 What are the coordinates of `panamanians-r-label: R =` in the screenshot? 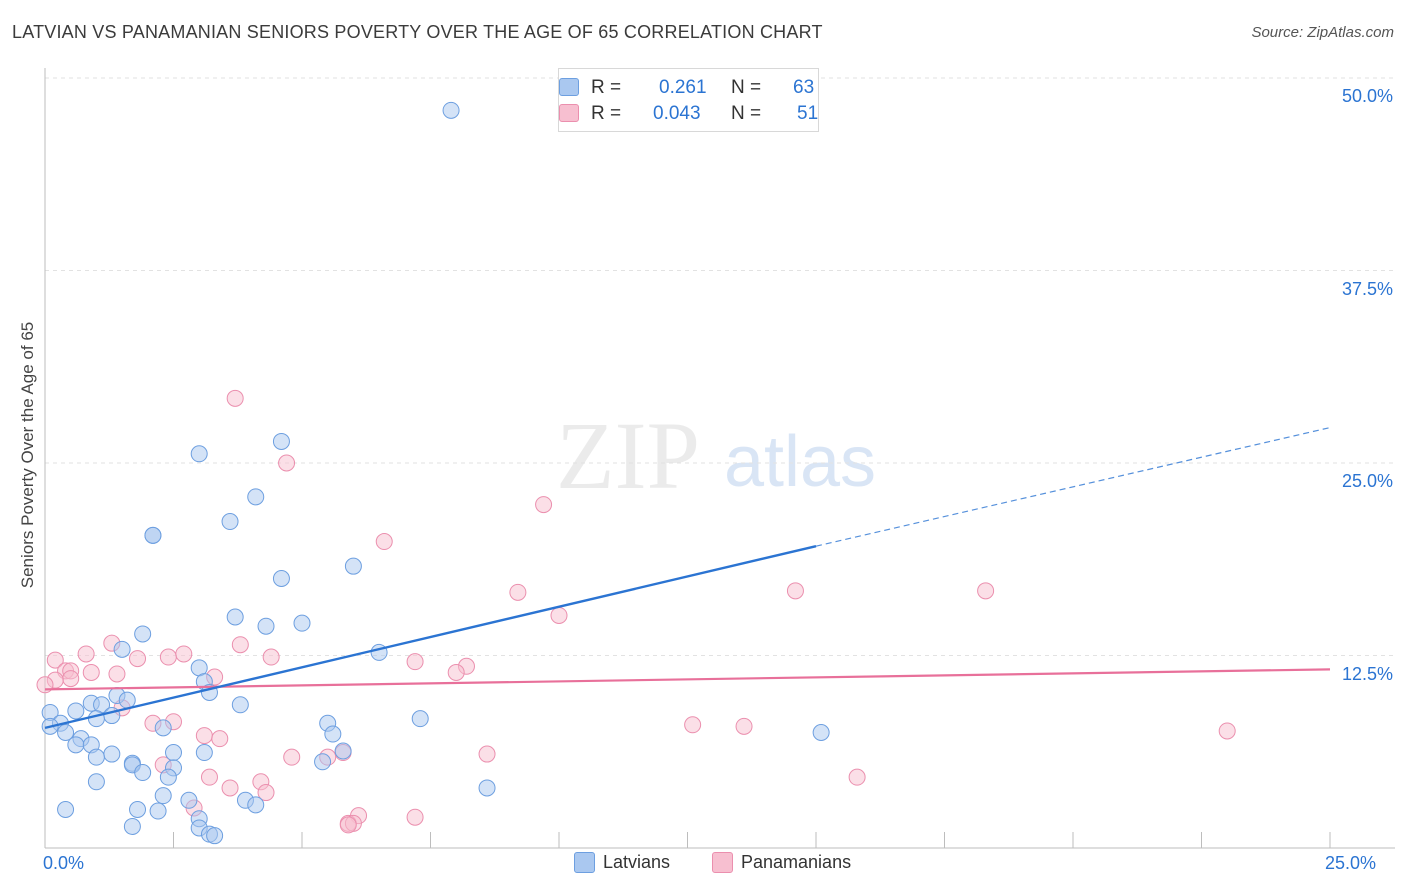 It's located at (606, 113).